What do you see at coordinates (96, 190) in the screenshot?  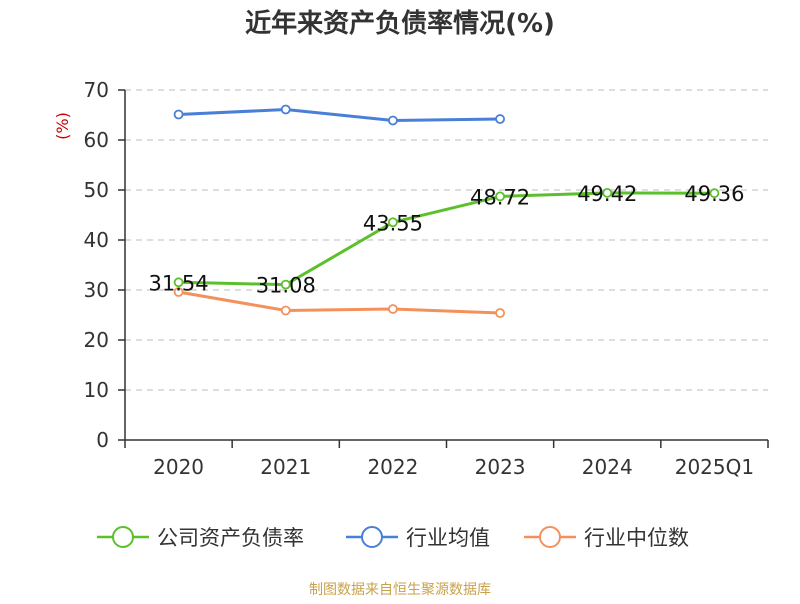 I see `y-tick-label: 50` at bounding box center [96, 190].